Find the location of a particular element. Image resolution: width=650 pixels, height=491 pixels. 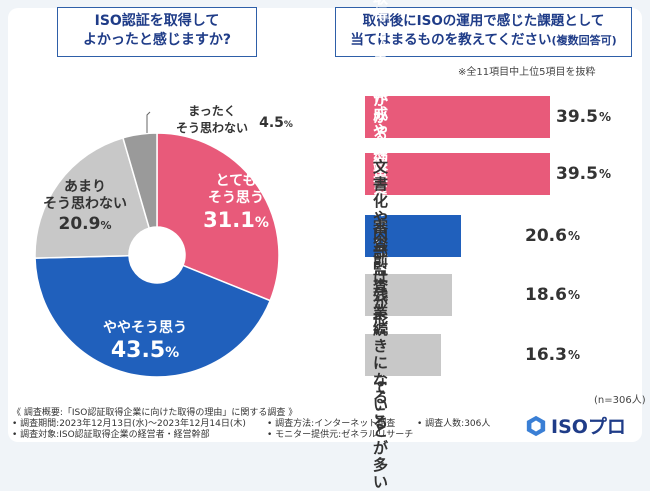

note-top5: ※全11項目中上位5項目を抜粋 is located at coordinates (527, 72).